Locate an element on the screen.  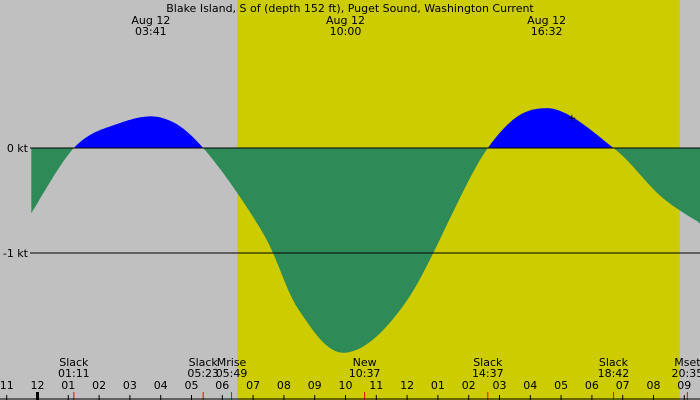
event-label: Mrise is located at coordinates (232, 362).